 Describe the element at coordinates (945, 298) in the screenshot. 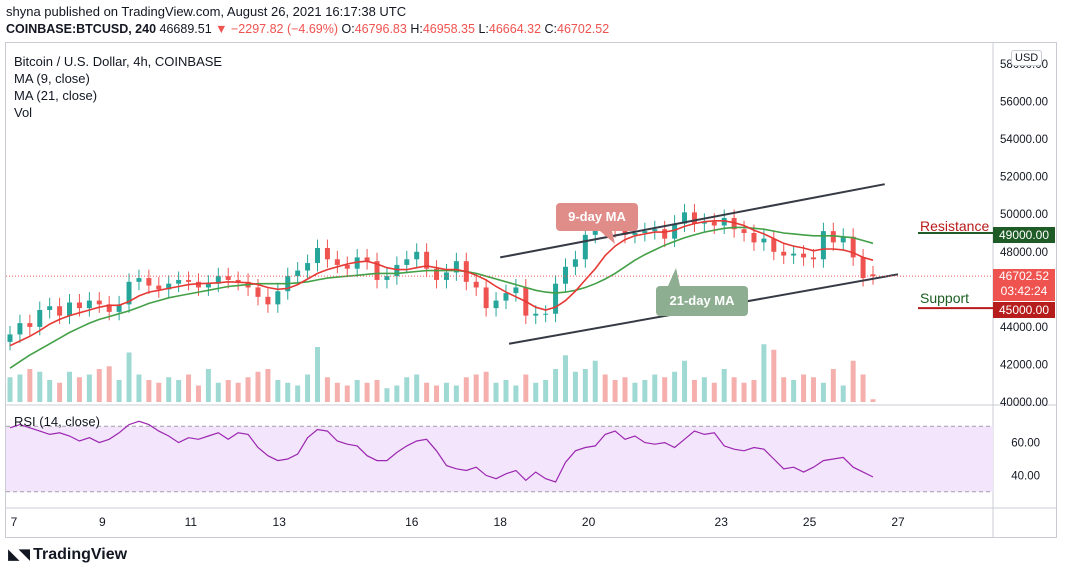

I see `support-label: Support` at that location.